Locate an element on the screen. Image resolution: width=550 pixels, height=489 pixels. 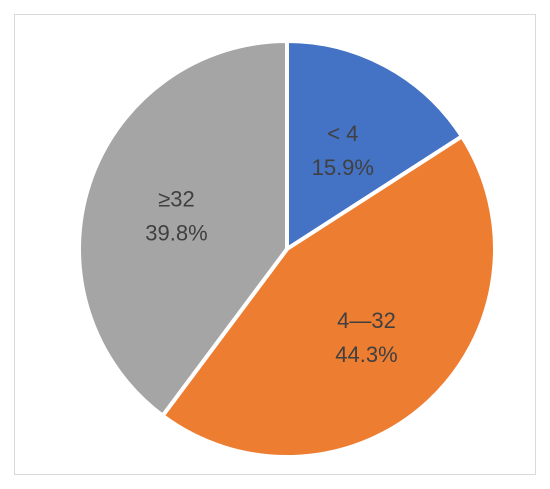
slice-category-label: < 4 is located at coordinates (342, 133).